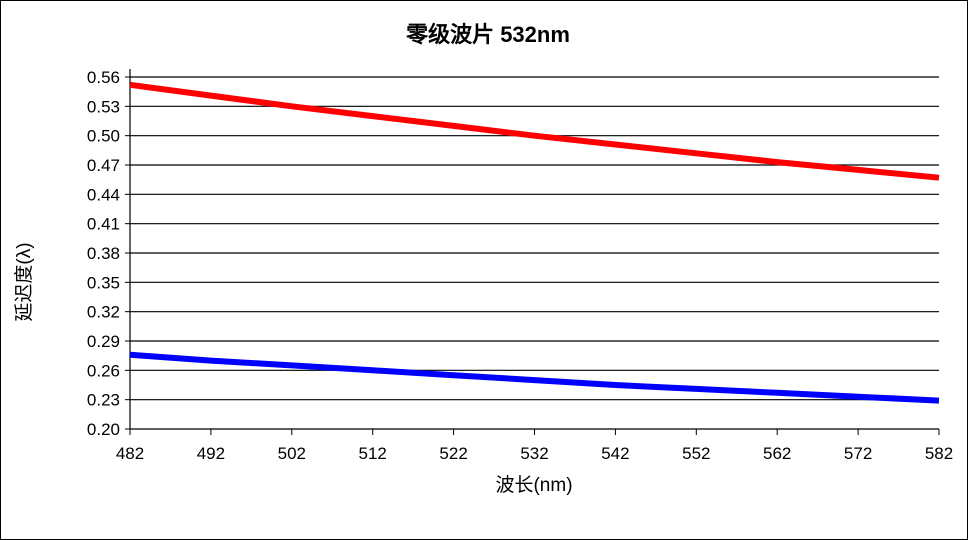  What do you see at coordinates (373, 453) in the screenshot?
I see `x-tick-label: 512` at bounding box center [373, 453].